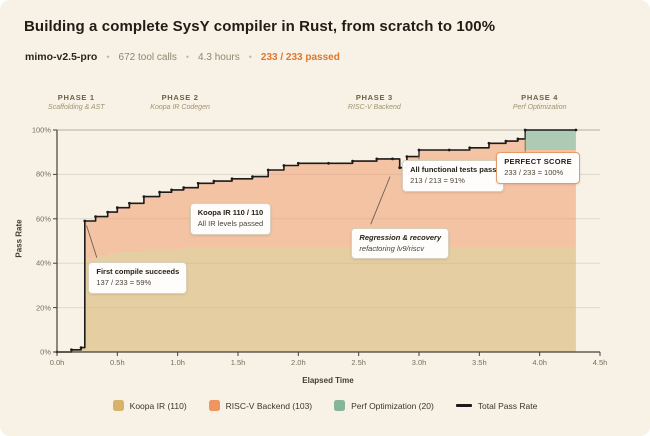 This screenshot has width=650, height=436. What do you see at coordinates (117, 362) in the screenshot?
I see `x-tick-label: 0.5h` at bounding box center [117, 362].